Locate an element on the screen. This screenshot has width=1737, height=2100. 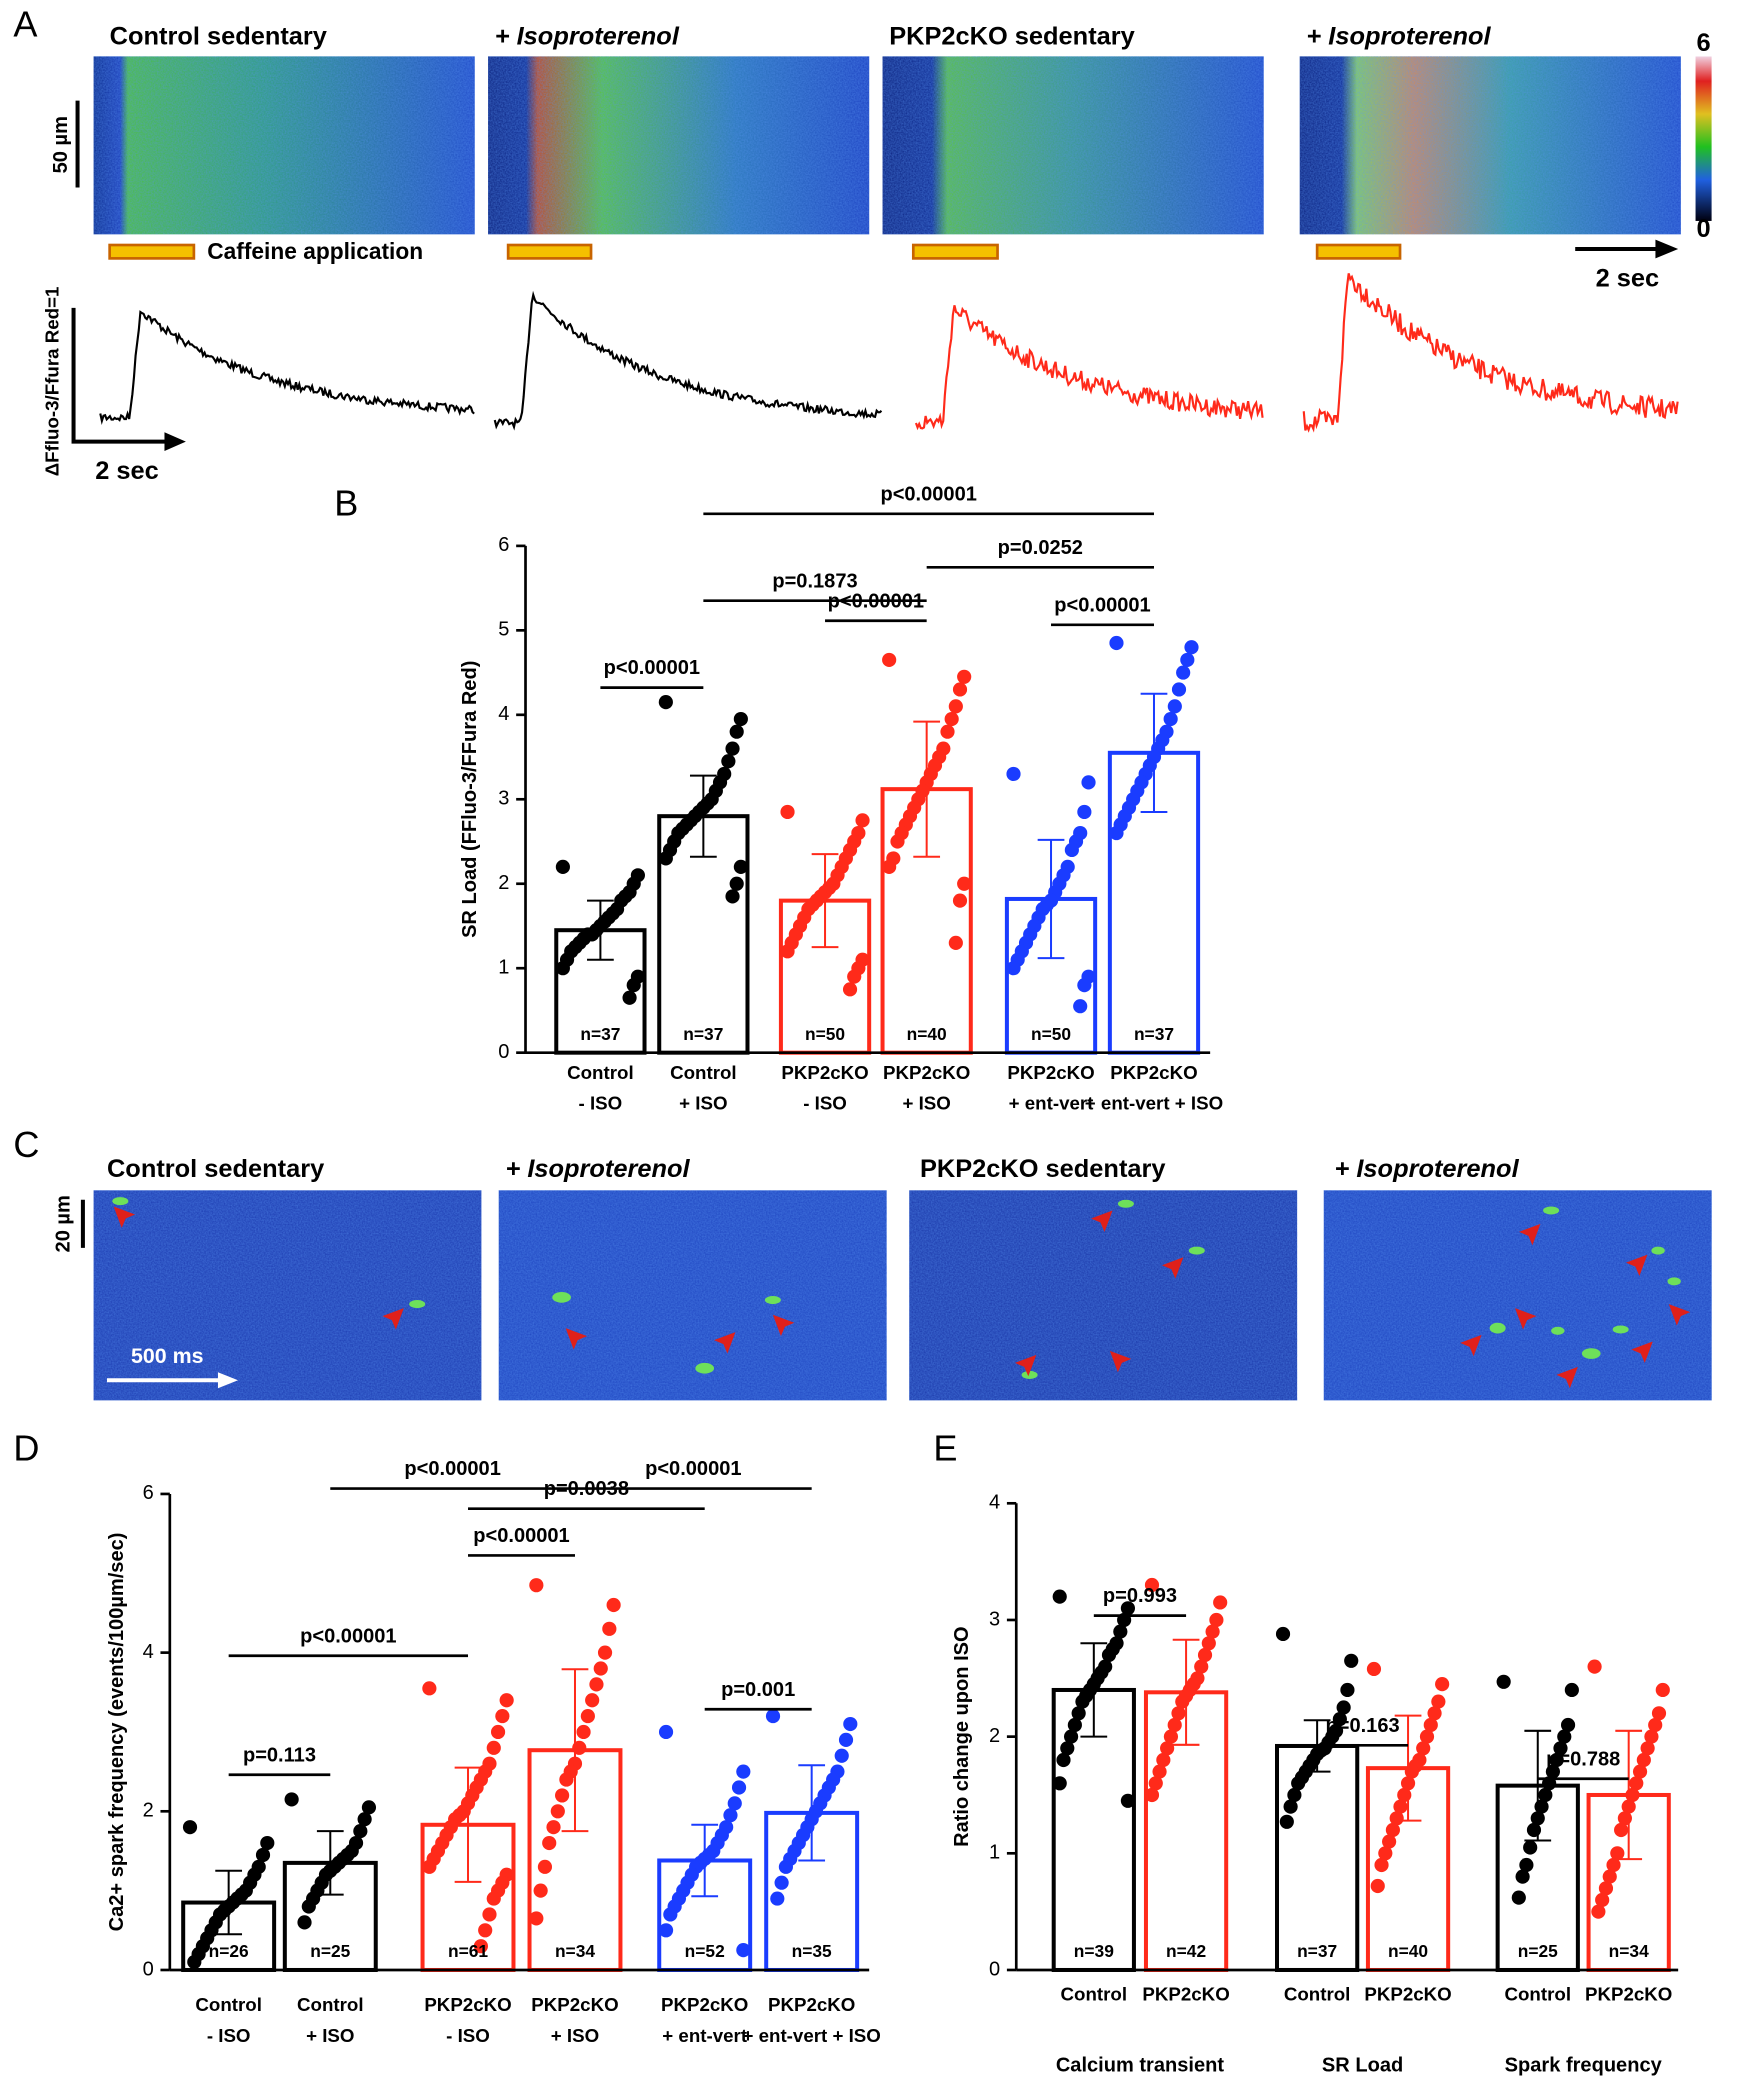
colorbar-label: 6 is located at coordinates (1704, 43).